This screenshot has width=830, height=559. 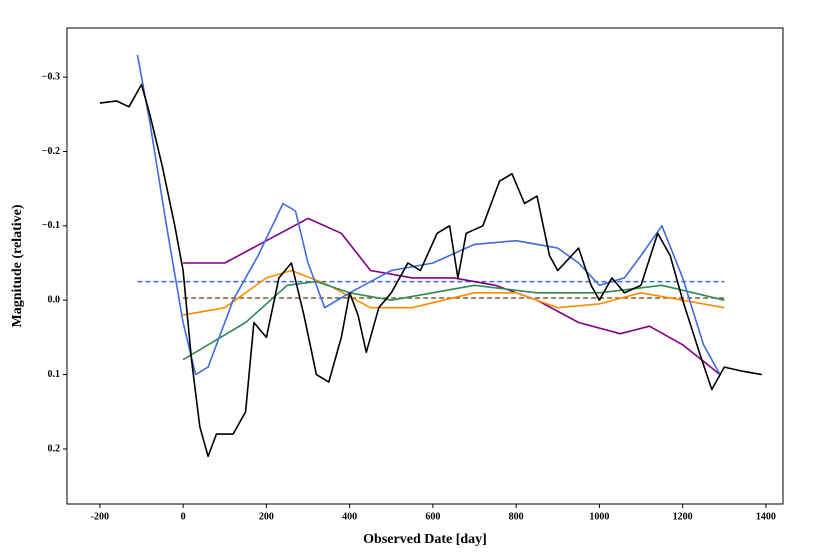 I want to click on x-axis-label: Observed Date [day], so click(x=425, y=539).